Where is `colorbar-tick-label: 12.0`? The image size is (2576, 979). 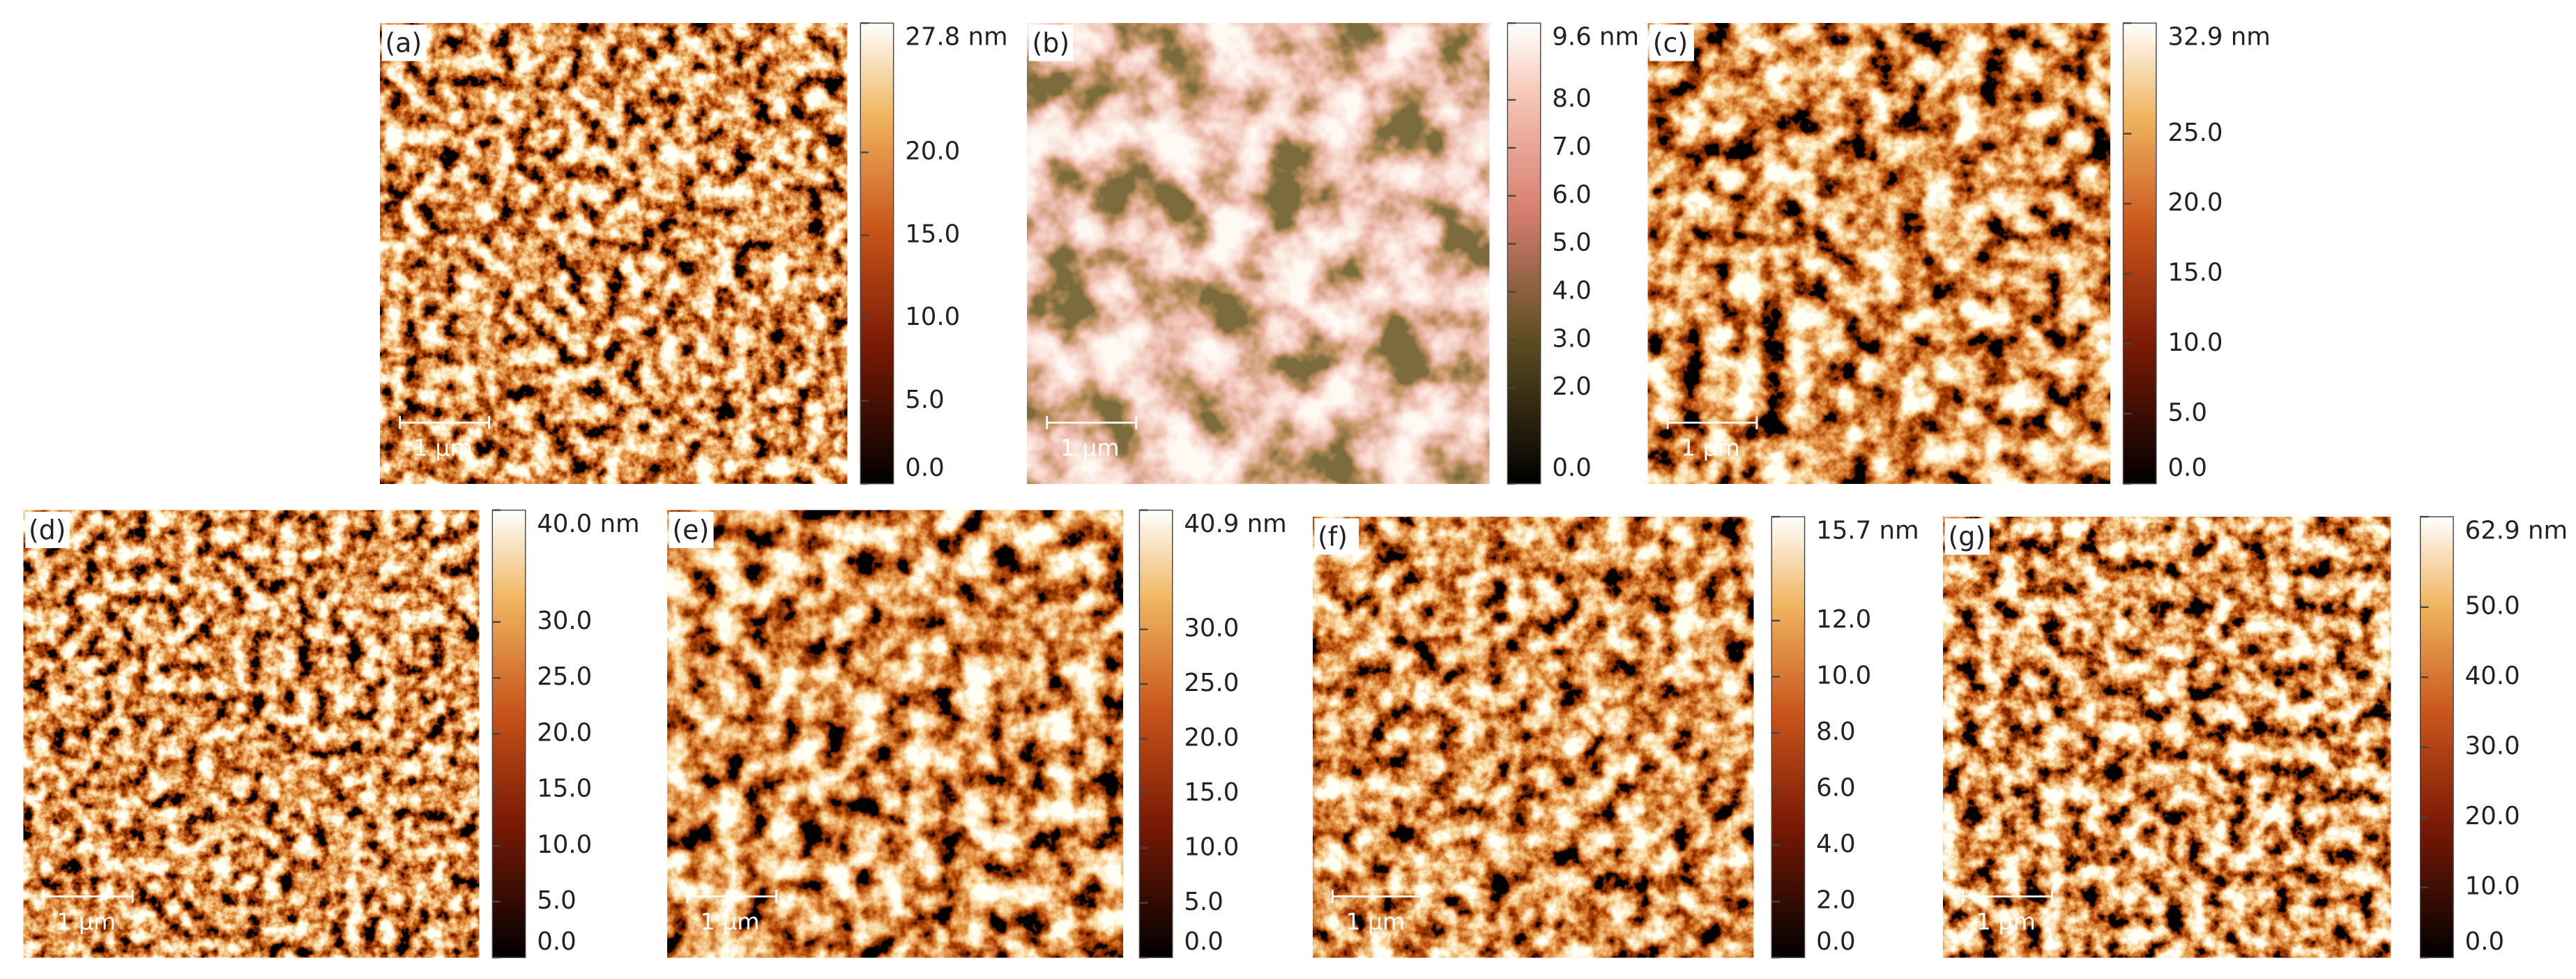
colorbar-tick-label: 12.0 is located at coordinates (1844, 620).